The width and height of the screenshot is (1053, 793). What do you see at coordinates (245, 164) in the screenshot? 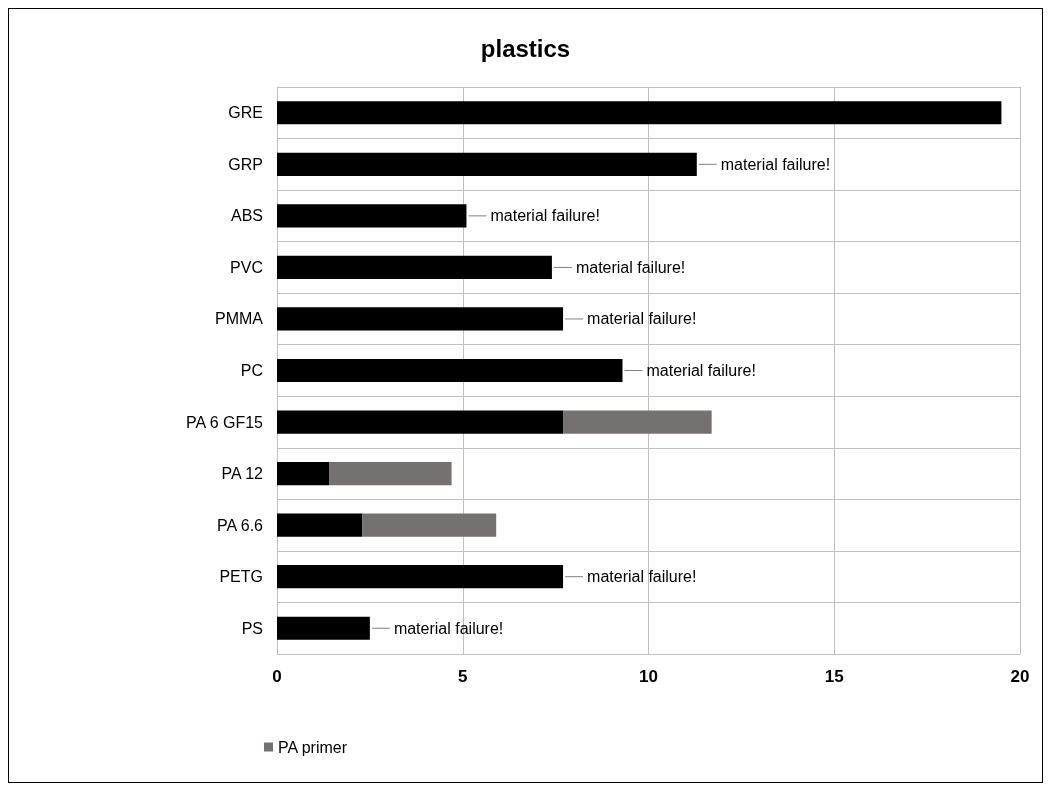
I see `y-tick-label: GRP` at bounding box center [245, 164].